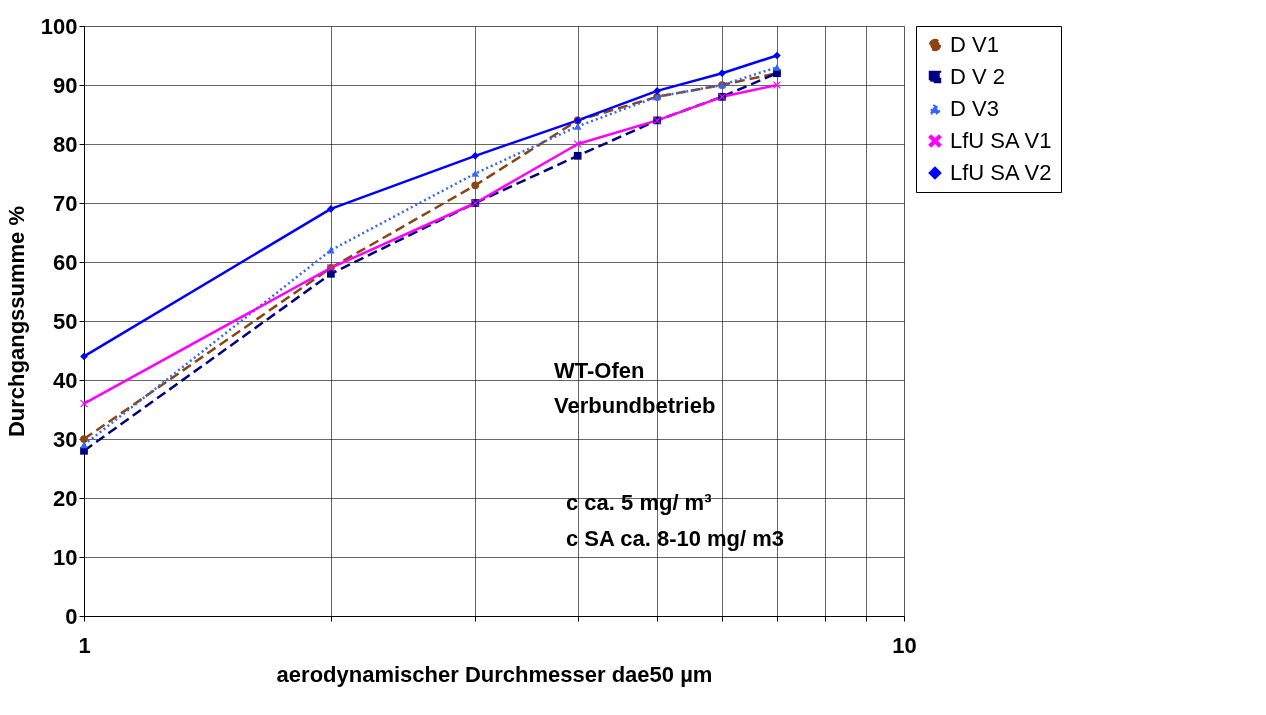 The height and width of the screenshot is (715, 1266). Describe the element at coordinates (974, 108) in the screenshot. I see `legend-label: D V3` at that location.